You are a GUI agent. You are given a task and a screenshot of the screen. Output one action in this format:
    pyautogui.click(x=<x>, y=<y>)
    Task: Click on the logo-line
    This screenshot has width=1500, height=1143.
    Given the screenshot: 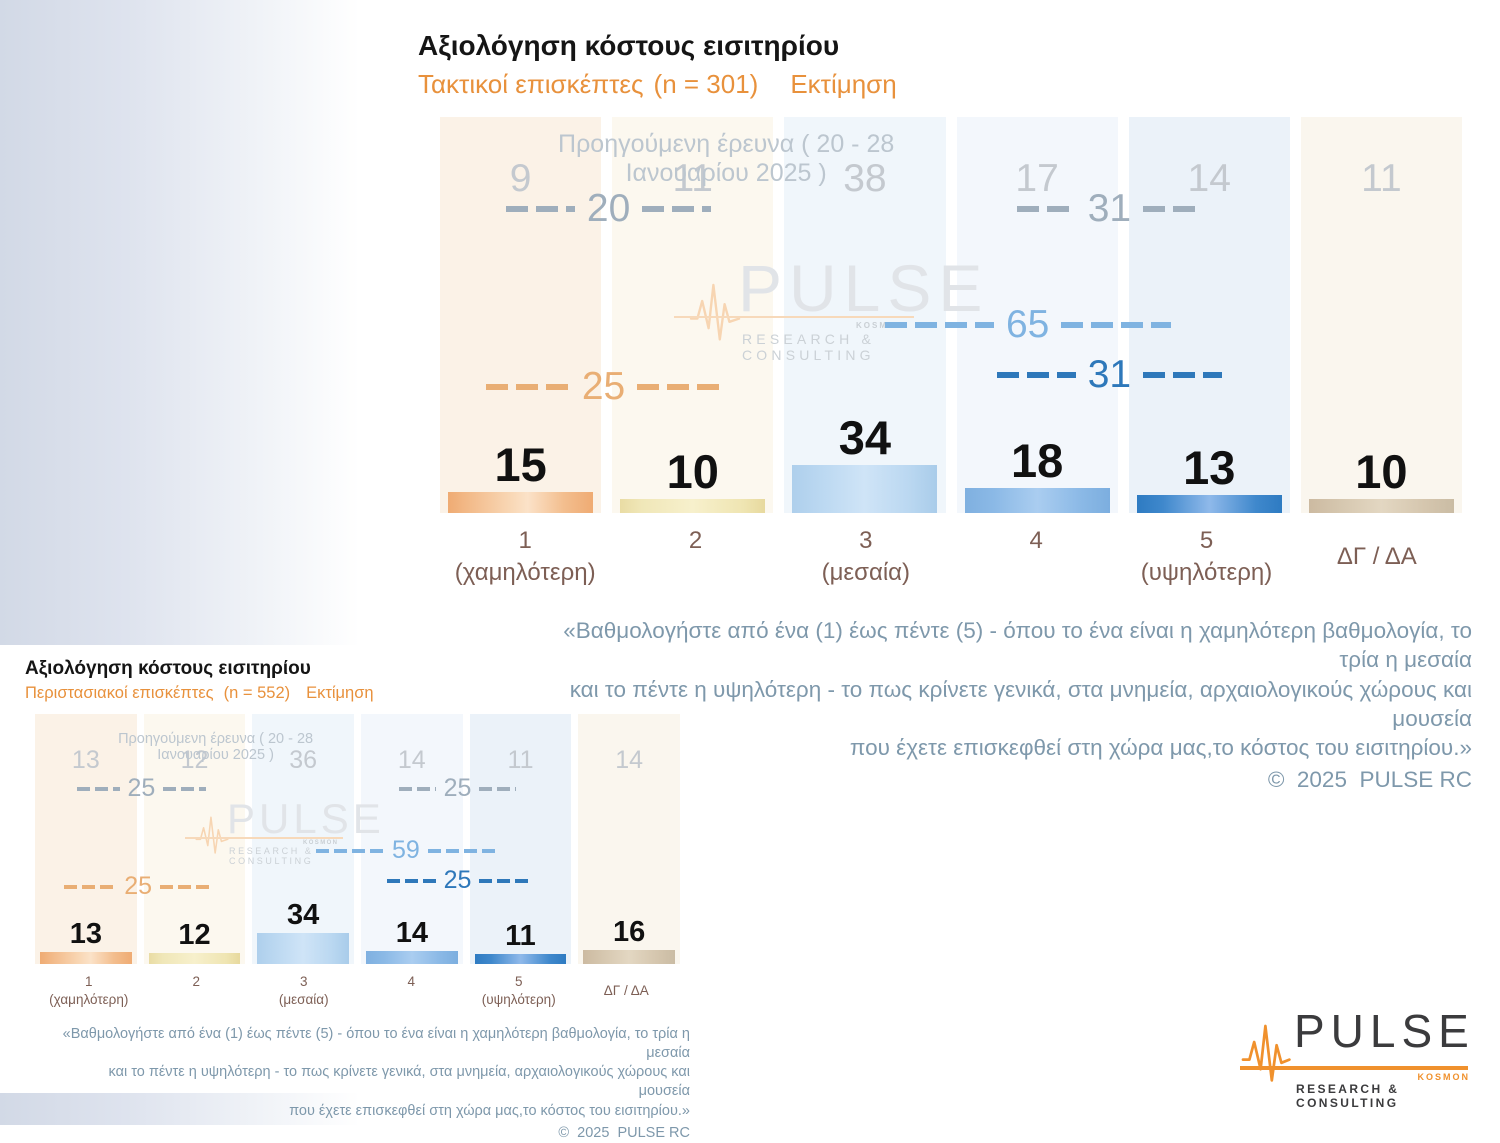 What is the action you would take?
    pyautogui.click(x=1354, y=1068)
    